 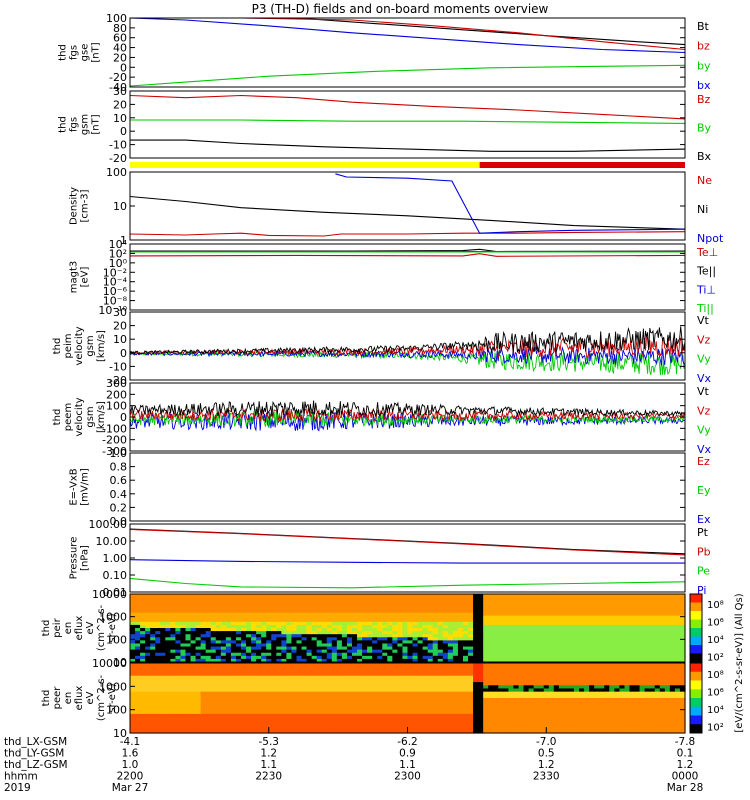 What do you see at coordinates (704, 551) in the screenshot?
I see `legend-label: Pb` at bounding box center [704, 551].